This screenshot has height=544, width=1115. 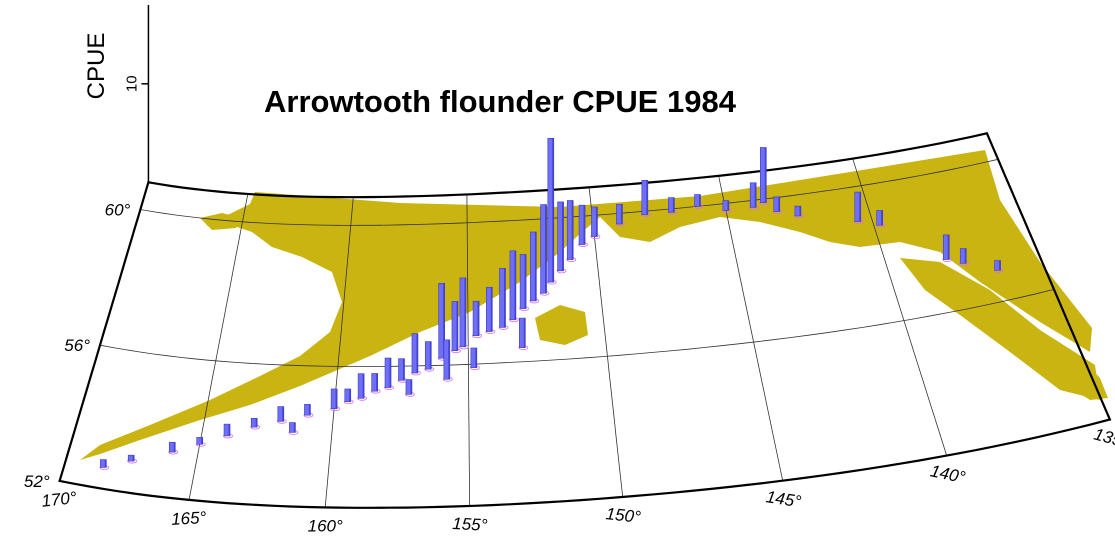 What do you see at coordinates (189, 518) in the screenshot?
I see `lon-label: 165°` at bounding box center [189, 518].